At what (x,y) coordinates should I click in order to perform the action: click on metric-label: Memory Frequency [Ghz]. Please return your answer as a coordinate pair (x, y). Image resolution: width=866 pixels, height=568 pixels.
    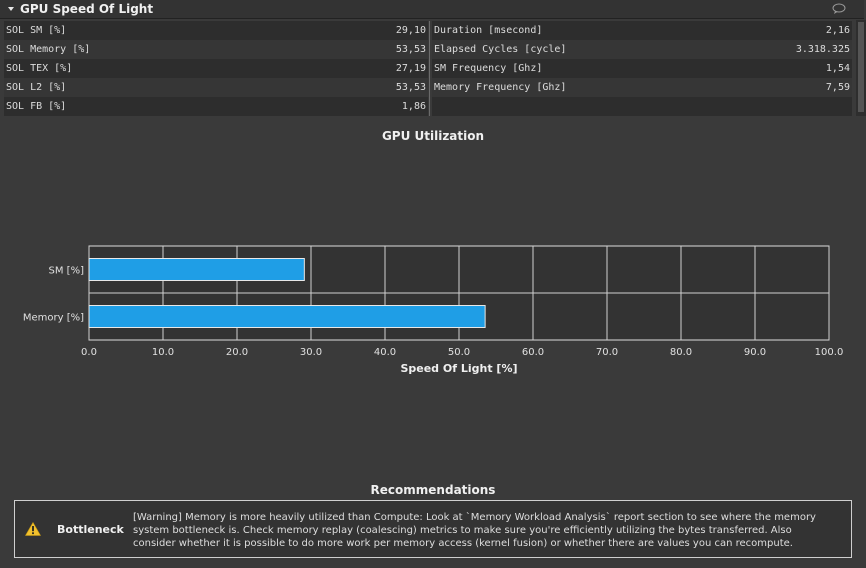
    Looking at the image, I should click on (500, 87).